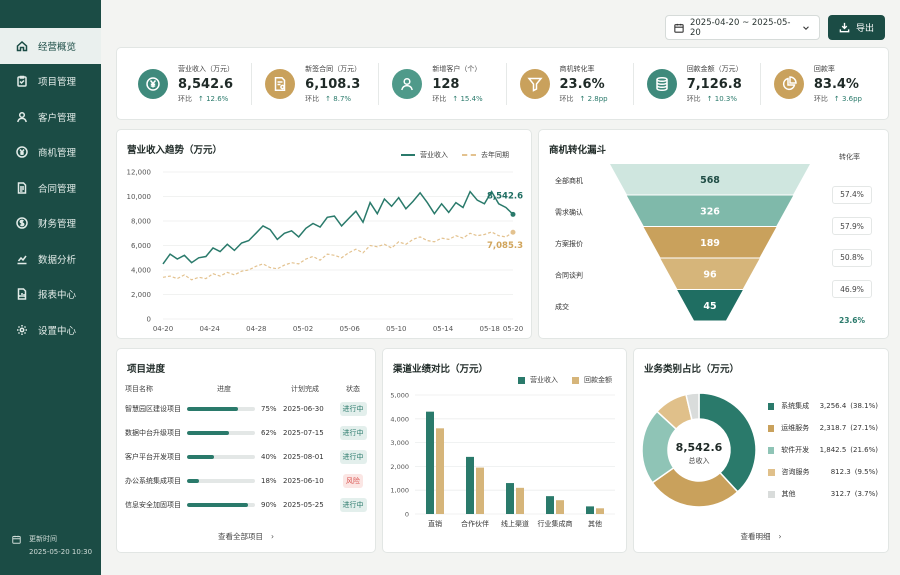 The height and width of the screenshot is (575, 900). What do you see at coordinates (555, 523) in the screenshot?
I see `x-tick-label: 行业集成商` at bounding box center [555, 523].